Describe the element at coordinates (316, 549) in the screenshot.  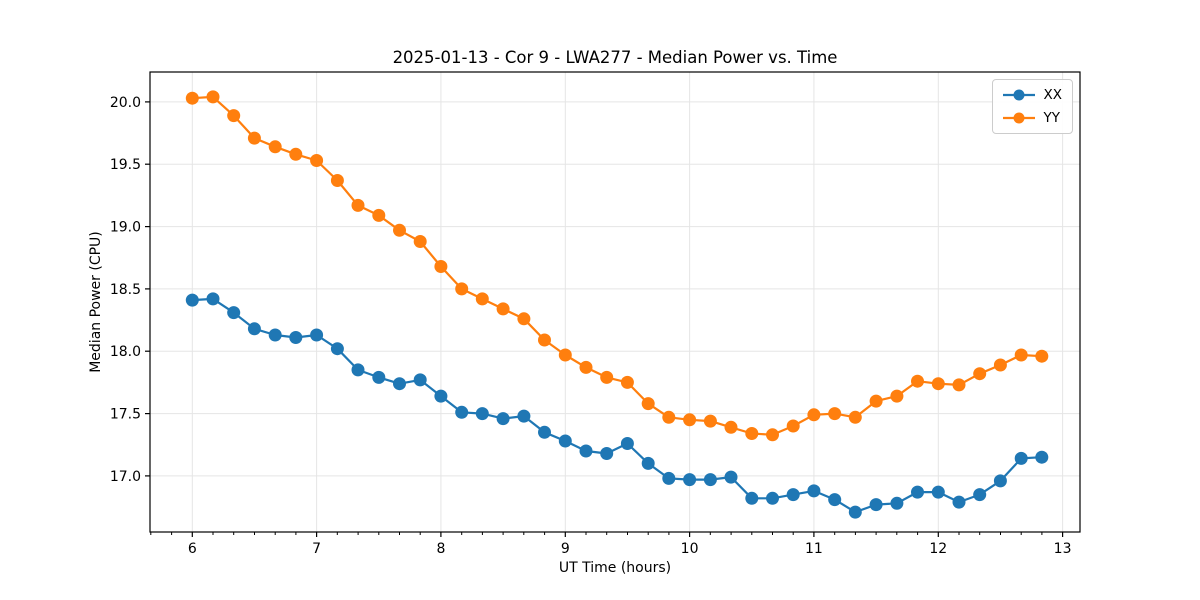
I see `svg-text: 7` at that location.